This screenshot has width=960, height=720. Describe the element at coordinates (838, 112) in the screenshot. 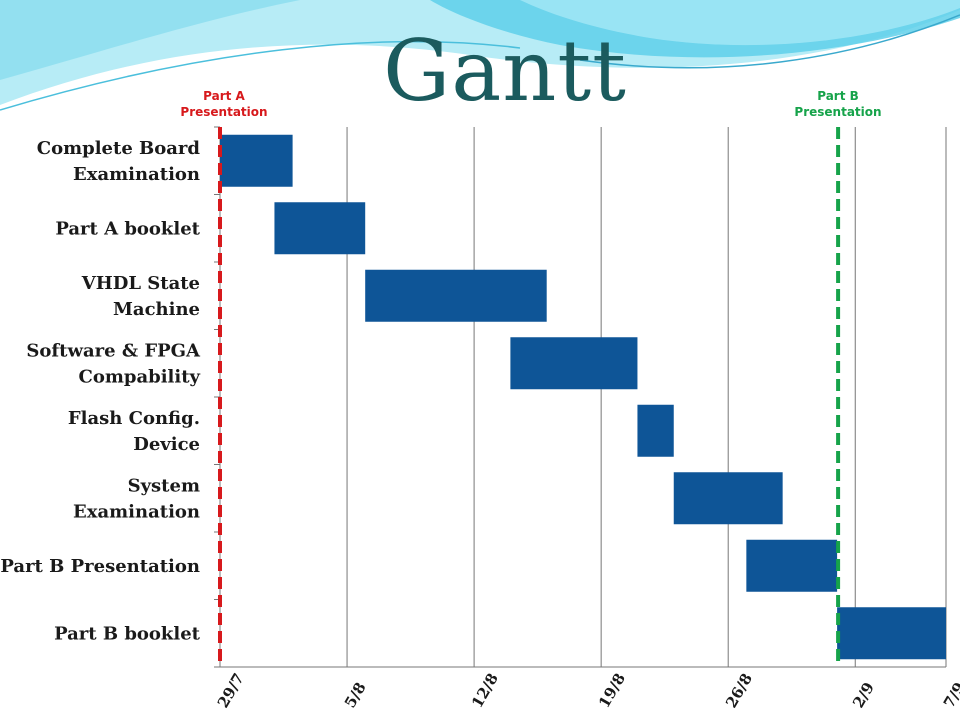

I see `part-b-marker-label-line2: Presentation` at that location.